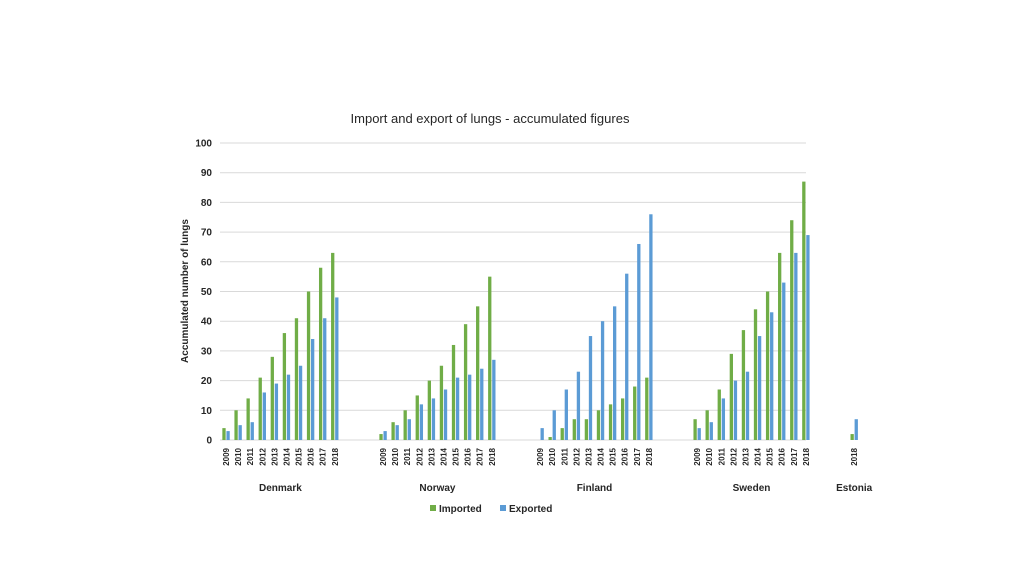 The height and width of the screenshot is (576, 1024). I want to click on bar-imported-sweden-2017, so click(792, 330).